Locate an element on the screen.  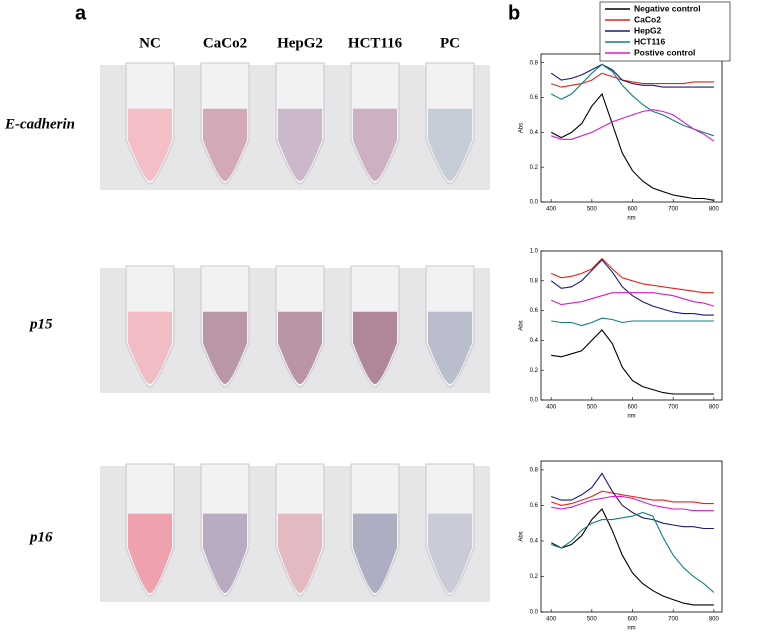
column-label: NC is located at coordinates (150, 43).